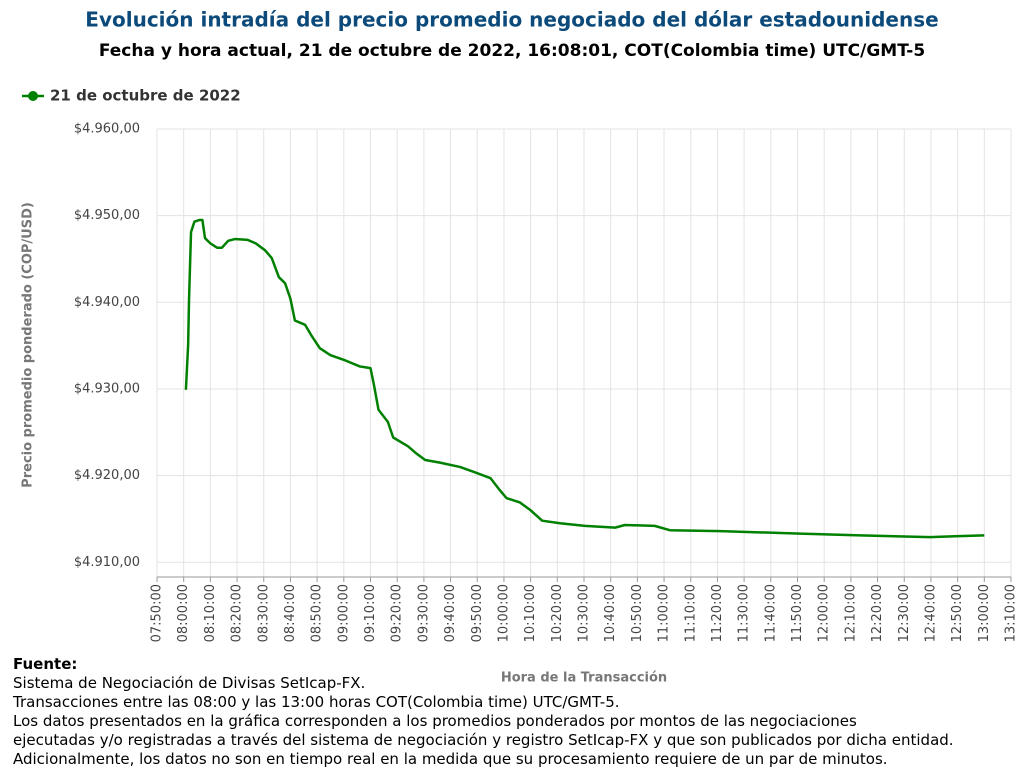 The height and width of the screenshot is (769, 1024). Describe the element at coordinates (984, 613) in the screenshot. I see `x-tick-label: 13:00:00` at that location.